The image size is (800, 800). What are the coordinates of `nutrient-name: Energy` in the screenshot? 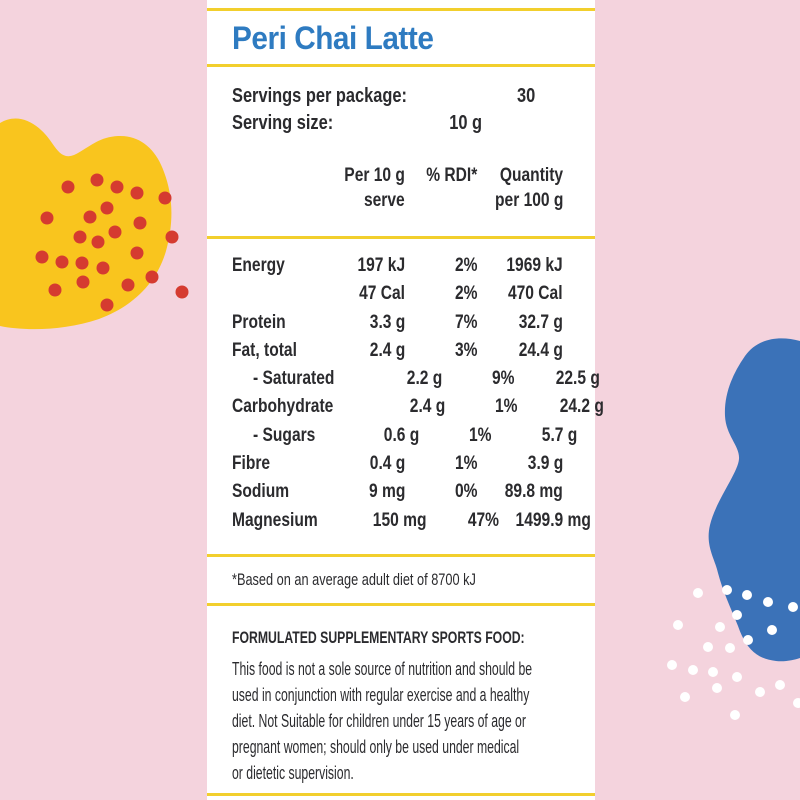 It's located at (258, 265).